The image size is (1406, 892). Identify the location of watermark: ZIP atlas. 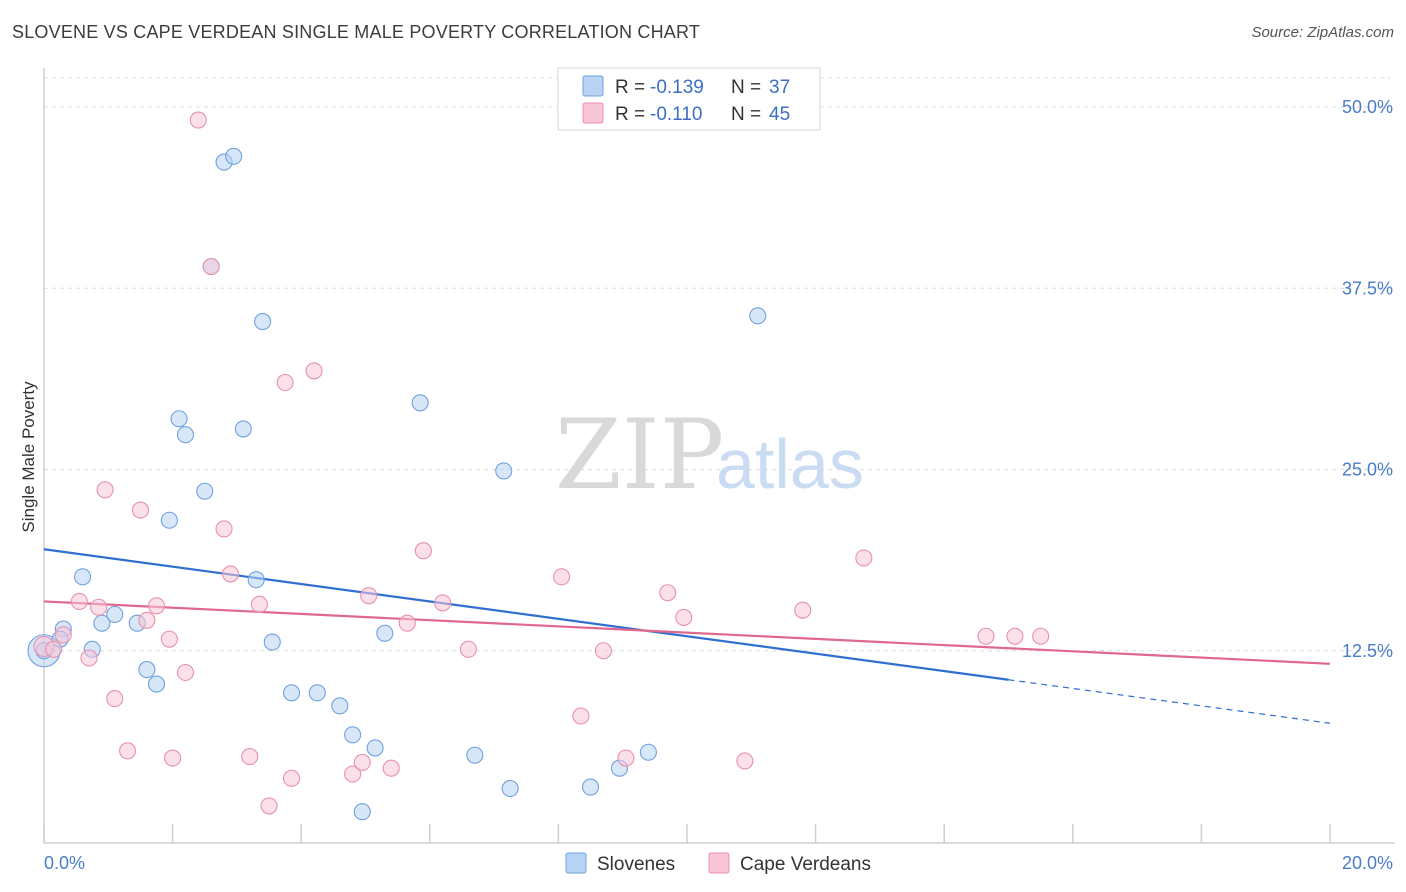
(709, 455).